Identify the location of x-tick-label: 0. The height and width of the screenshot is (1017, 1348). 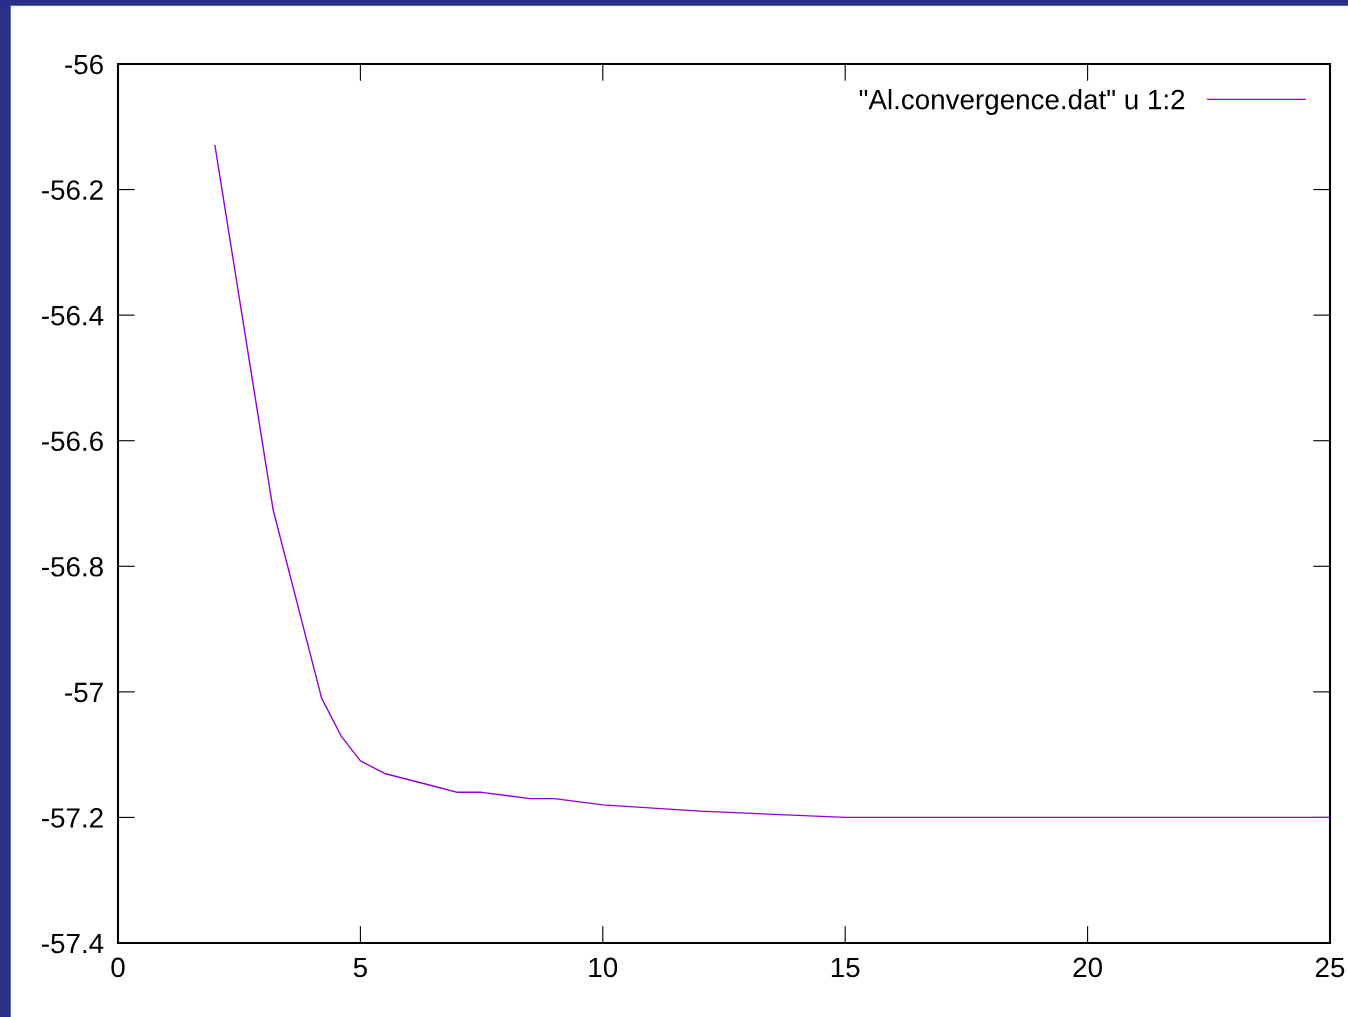
(118, 967).